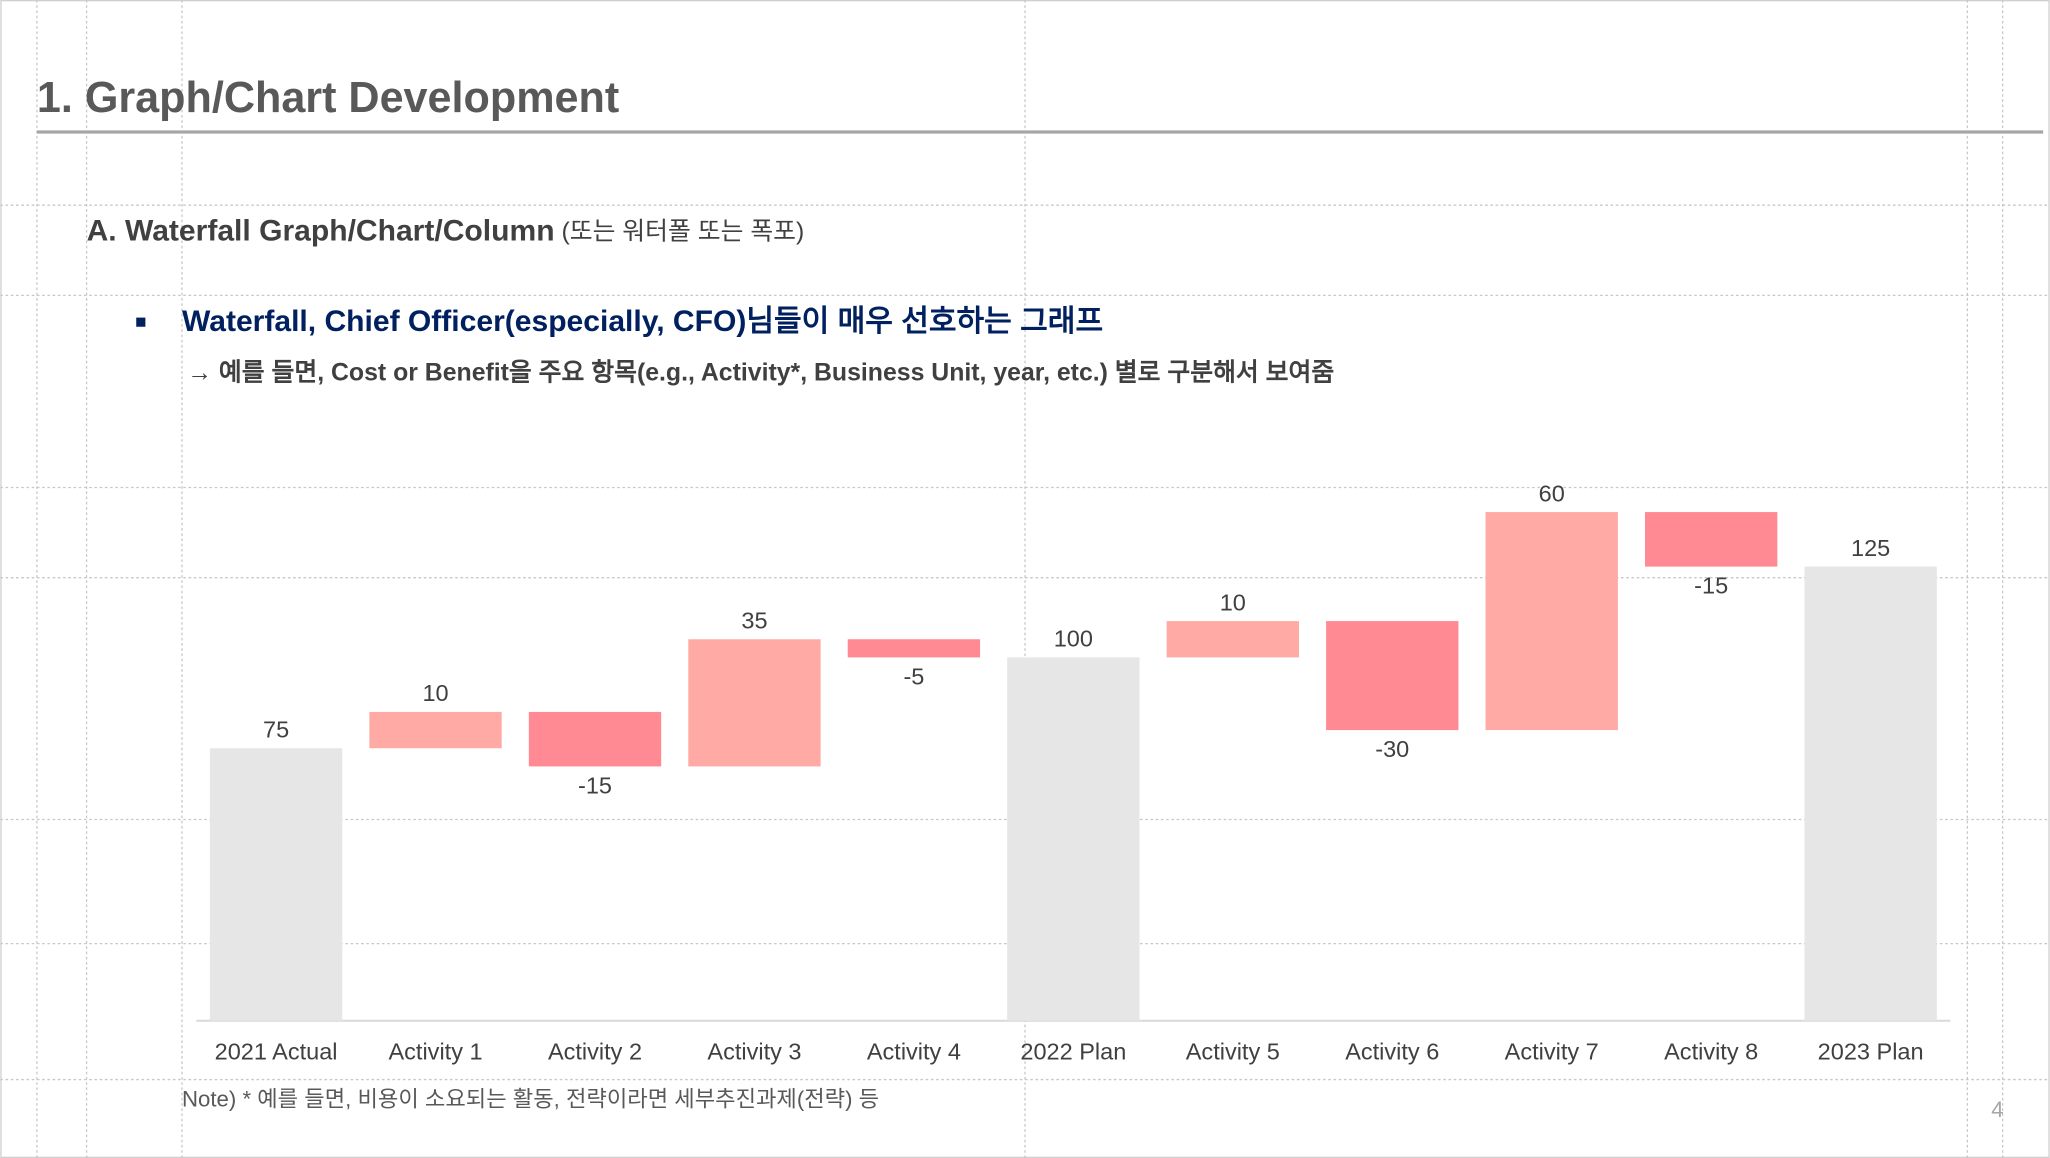 Image resolution: width=2050 pixels, height=1158 pixels. What do you see at coordinates (276, 1052) in the screenshot?
I see `category-label: 2021 Actual` at bounding box center [276, 1052].